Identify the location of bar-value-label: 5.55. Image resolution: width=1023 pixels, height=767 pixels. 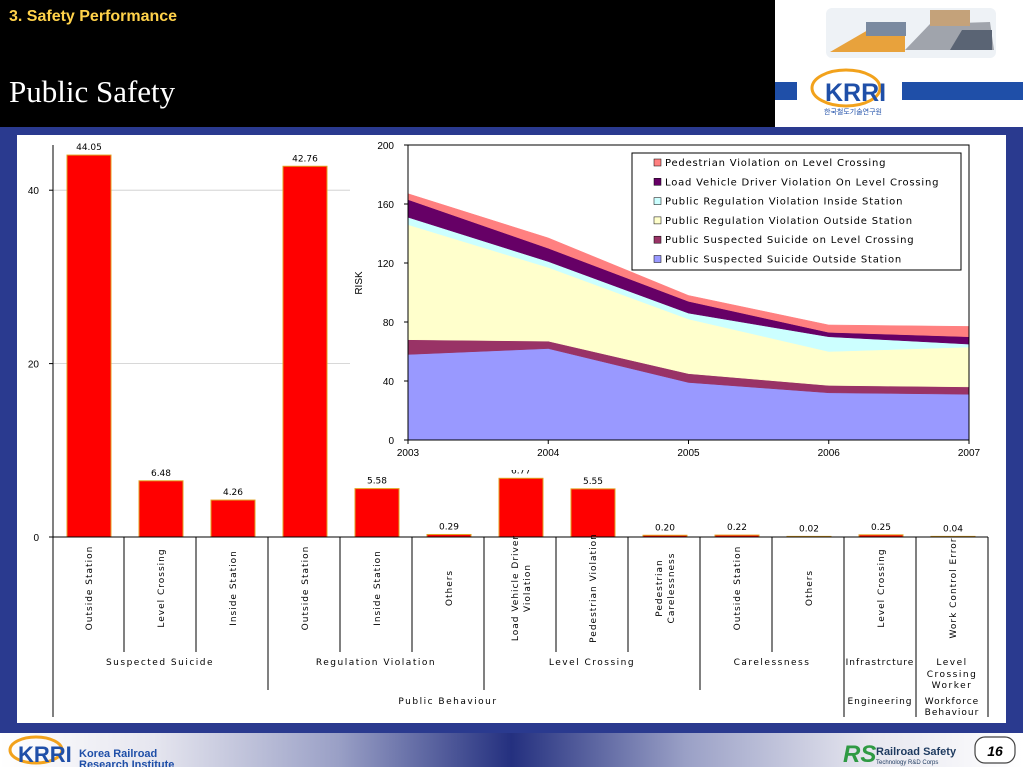
(593, 482).